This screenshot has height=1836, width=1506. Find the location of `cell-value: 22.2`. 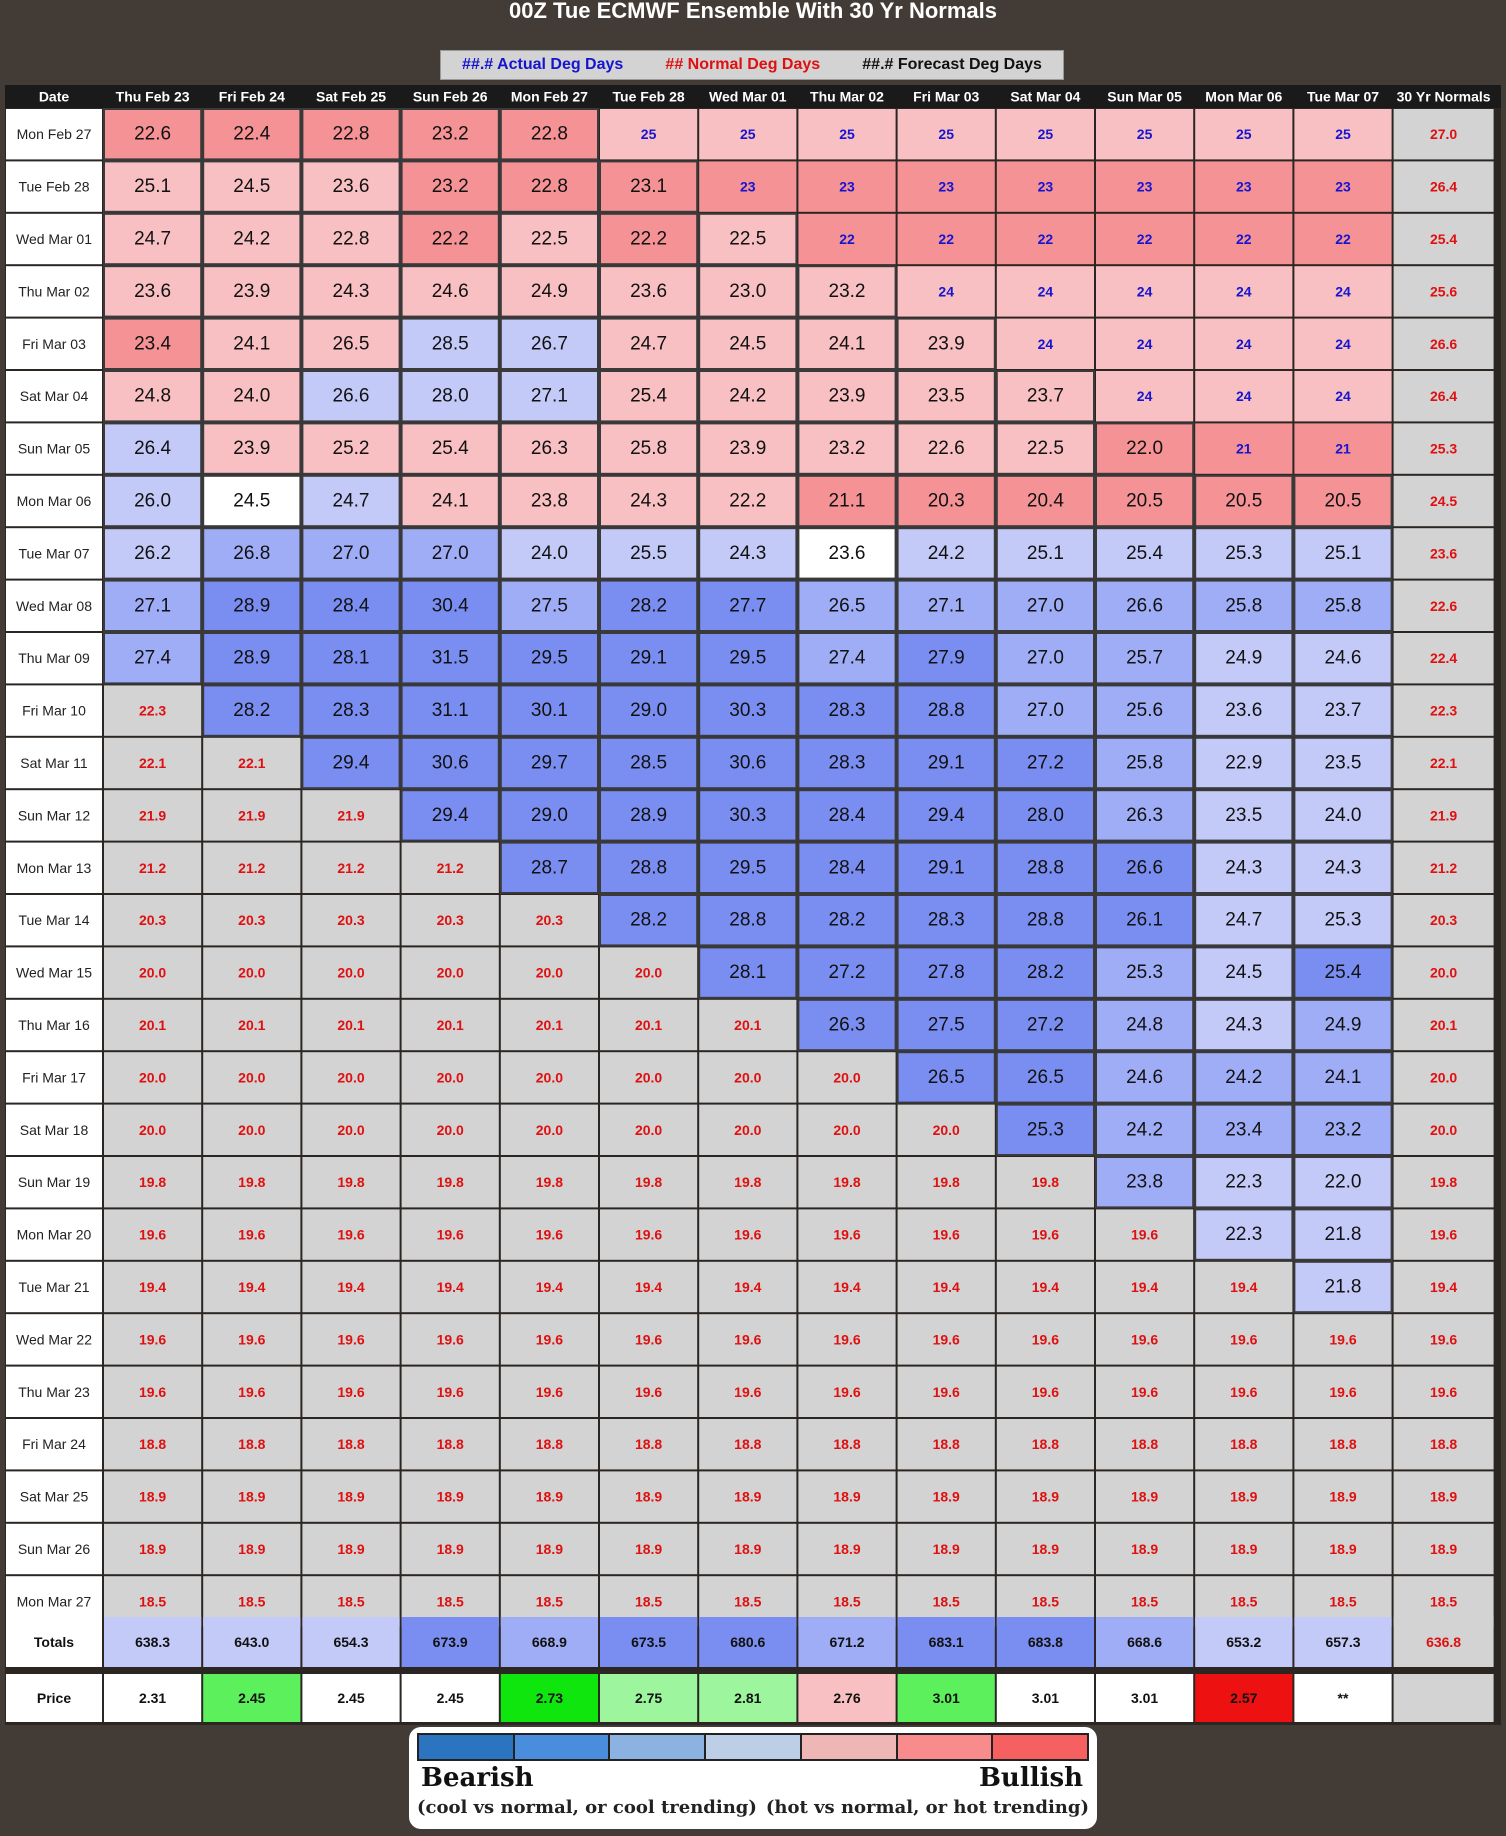

cell-value: 22.2 is located at coordinates (648, 239).